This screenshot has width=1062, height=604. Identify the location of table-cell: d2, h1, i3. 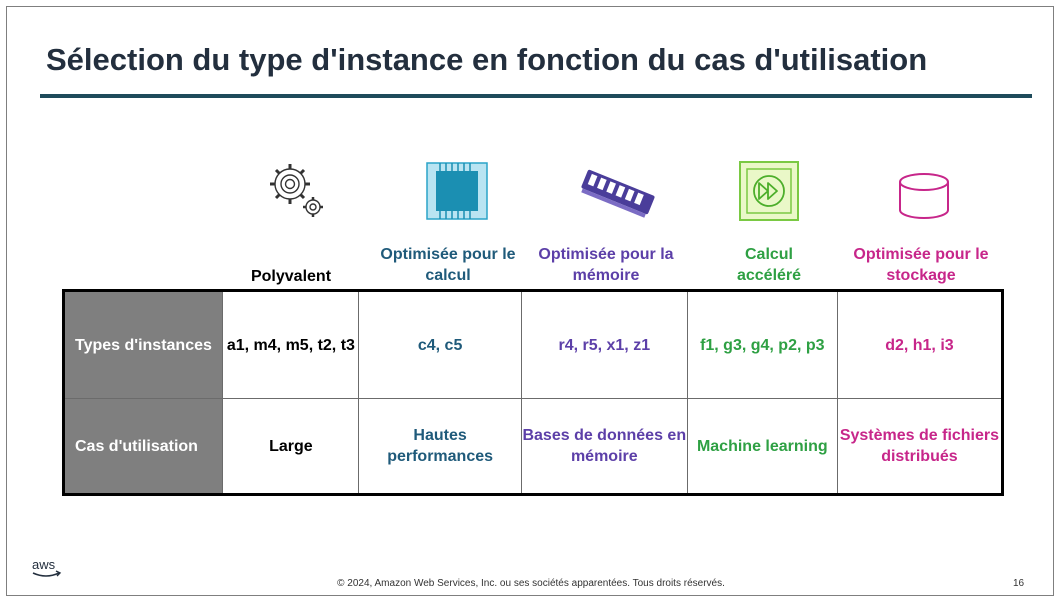
(920, 344).